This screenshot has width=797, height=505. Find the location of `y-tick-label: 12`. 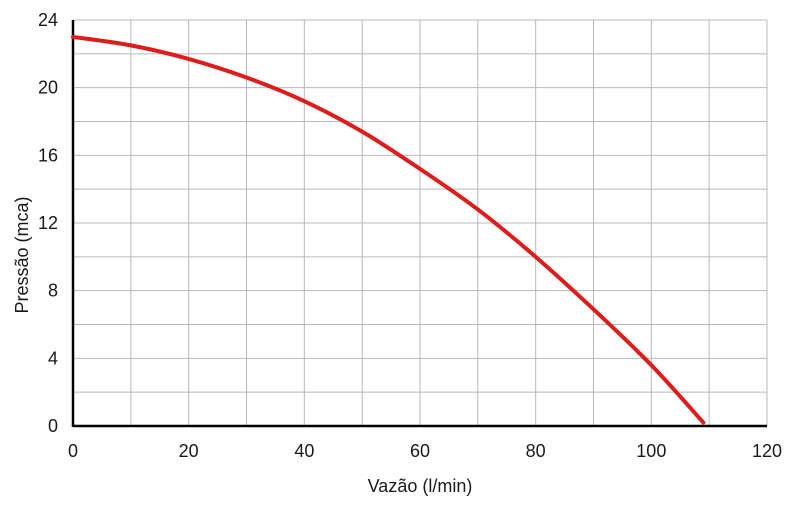

y-tick-label: 12 is located at coordinates (48, 223).